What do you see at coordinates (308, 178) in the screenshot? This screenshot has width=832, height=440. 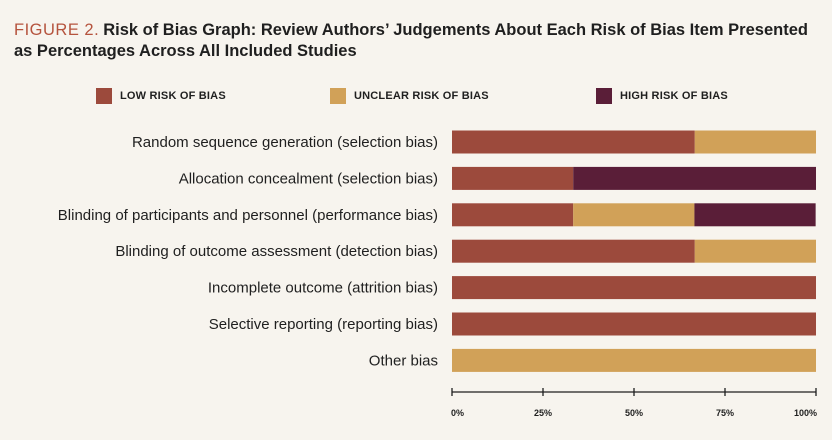 I see `category-label: Allocation concealment (selection bias)` at bounding box center [308, 178].